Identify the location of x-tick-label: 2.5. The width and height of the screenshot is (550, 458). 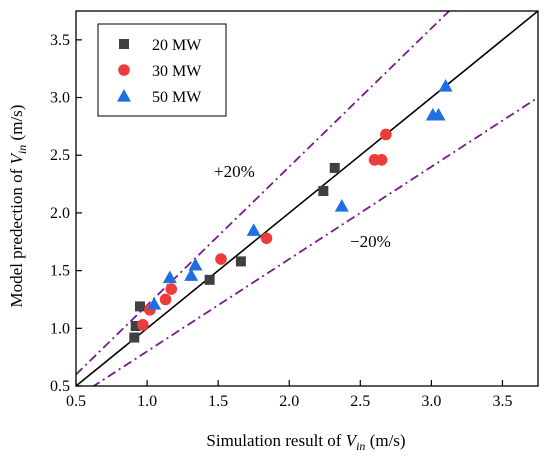
(360, 401).